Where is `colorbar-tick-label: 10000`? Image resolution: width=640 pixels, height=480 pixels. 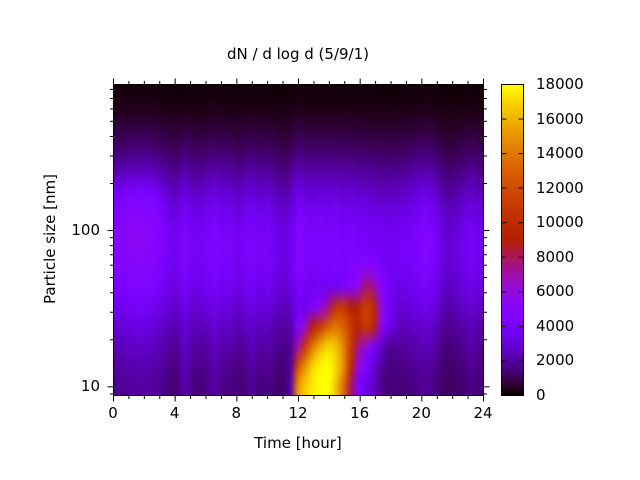
colorbar-tick-label: 10000 is located at coordinates (560, 222).